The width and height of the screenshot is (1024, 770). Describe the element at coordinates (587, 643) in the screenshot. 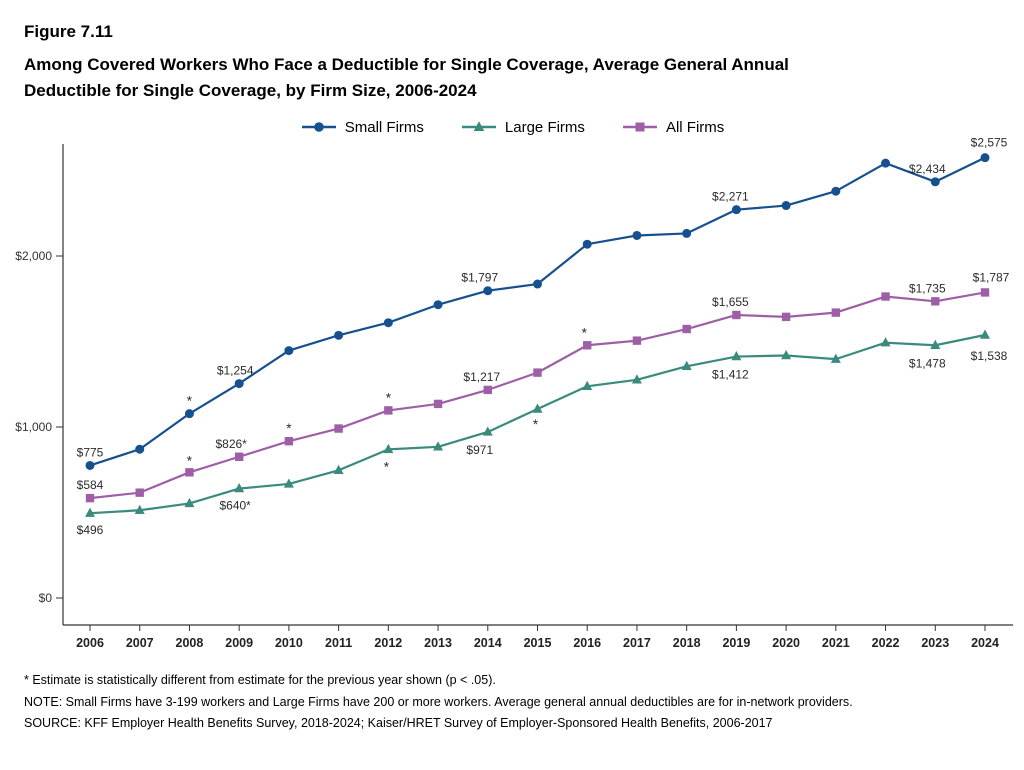

I see `x-tick-label: 2016` at that location.